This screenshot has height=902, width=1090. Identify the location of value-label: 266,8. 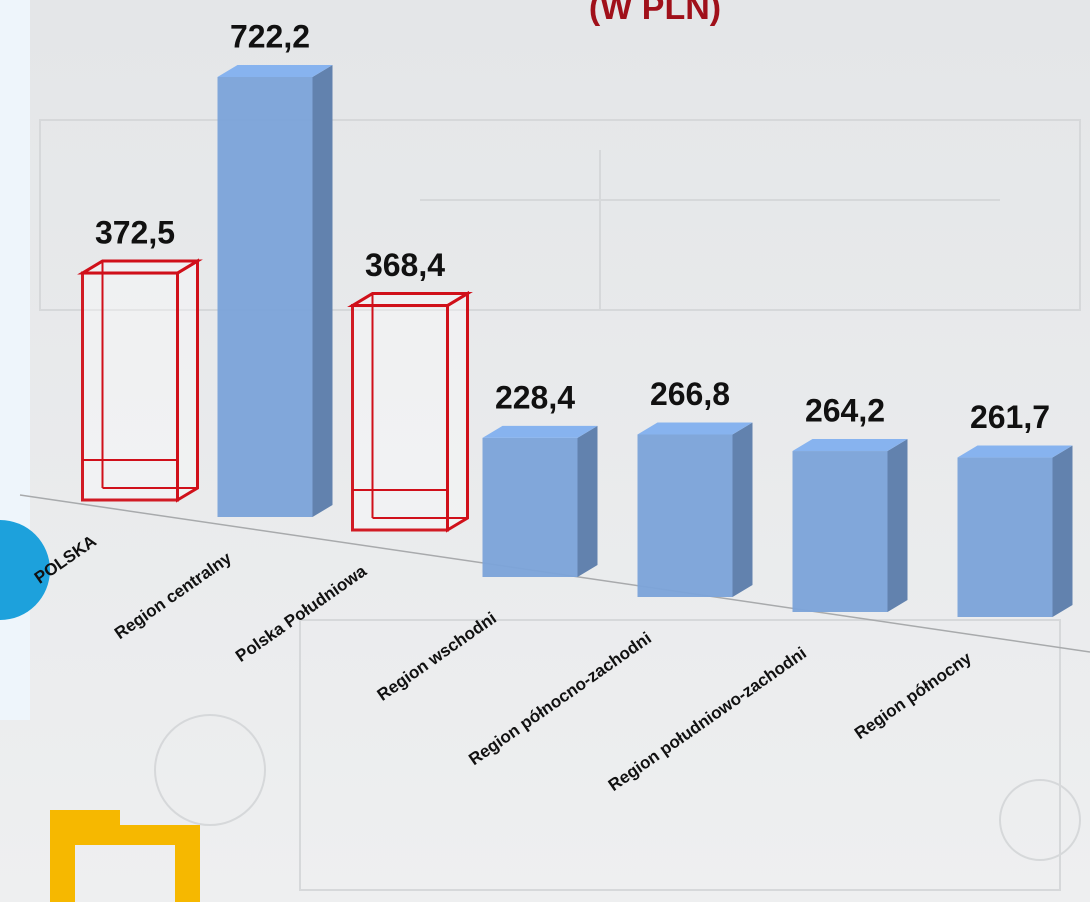
(690, 394).